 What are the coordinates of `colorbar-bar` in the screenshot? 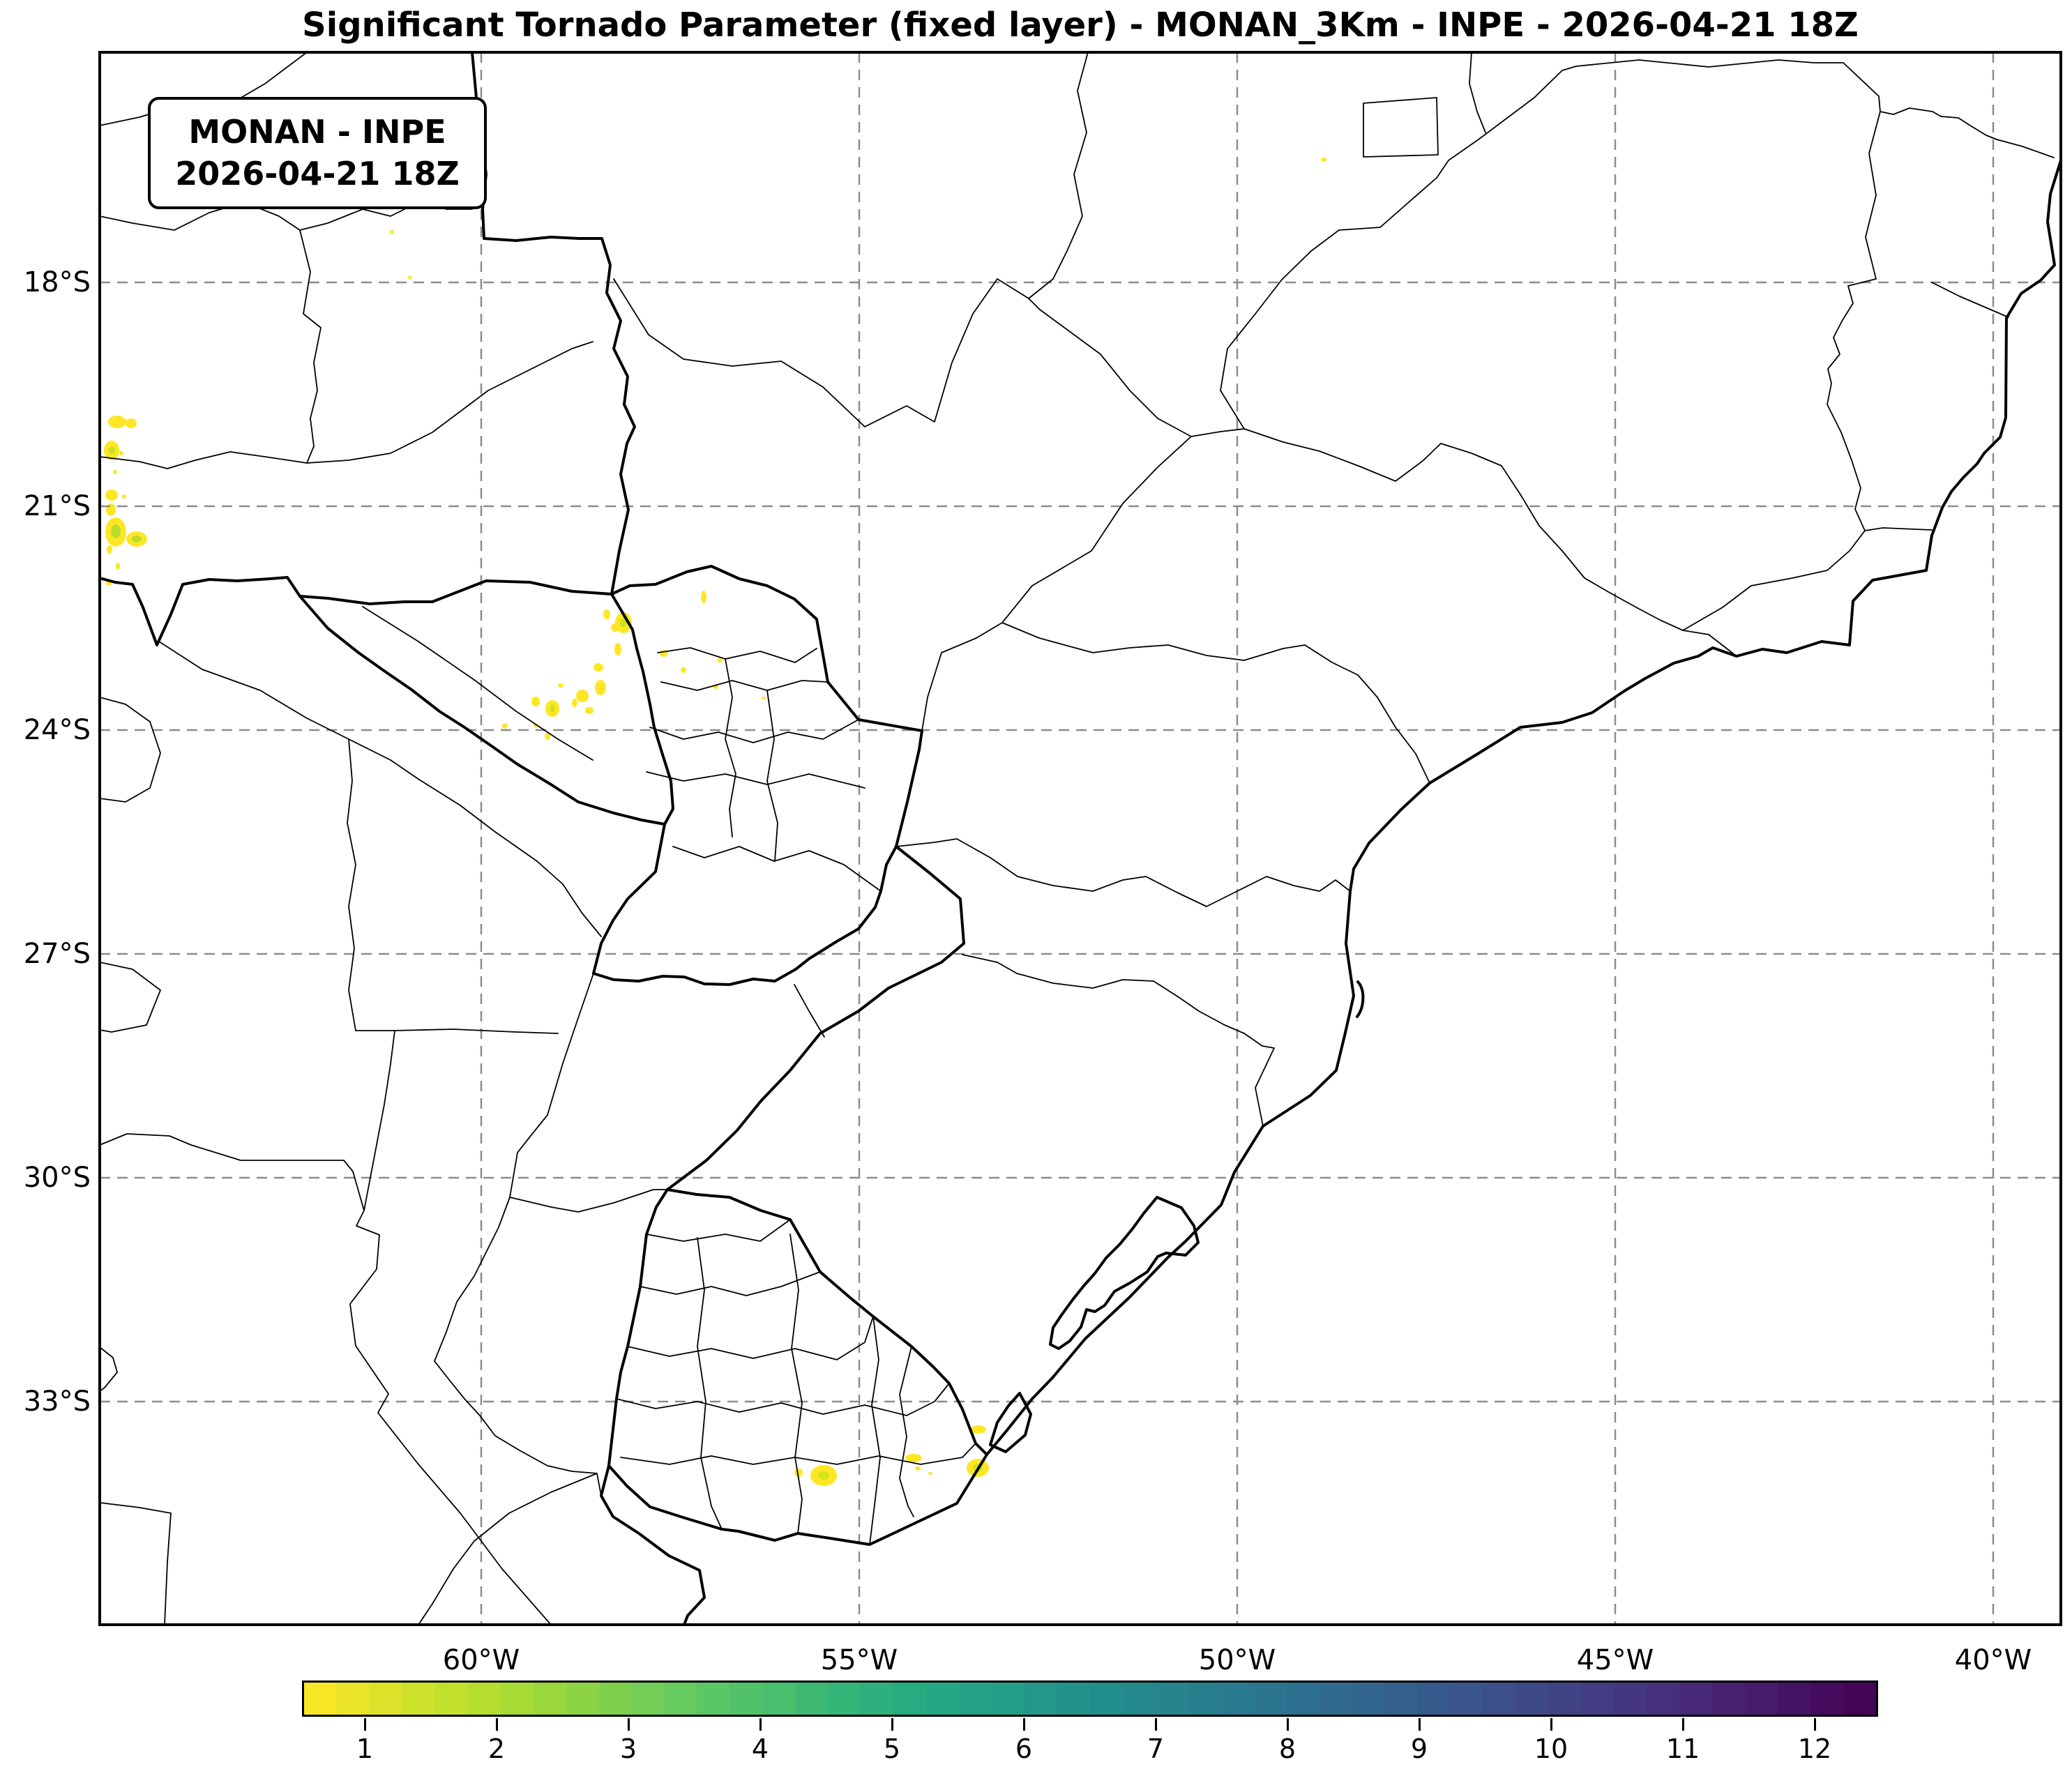 It's located at (1090, 1698).